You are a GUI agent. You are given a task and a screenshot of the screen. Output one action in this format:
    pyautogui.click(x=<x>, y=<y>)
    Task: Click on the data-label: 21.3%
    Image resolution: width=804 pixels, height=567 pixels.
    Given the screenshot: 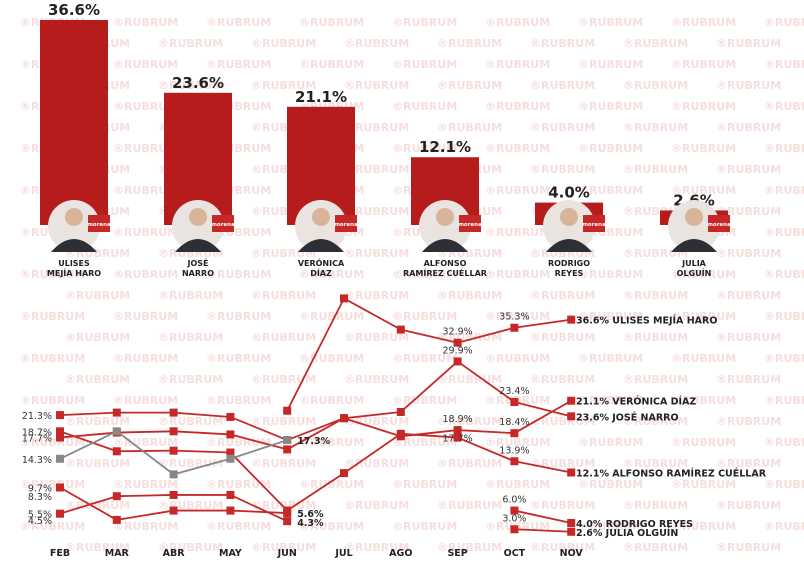 What is the action you would take?
    pyautogui.click(x=37, y=416)
    